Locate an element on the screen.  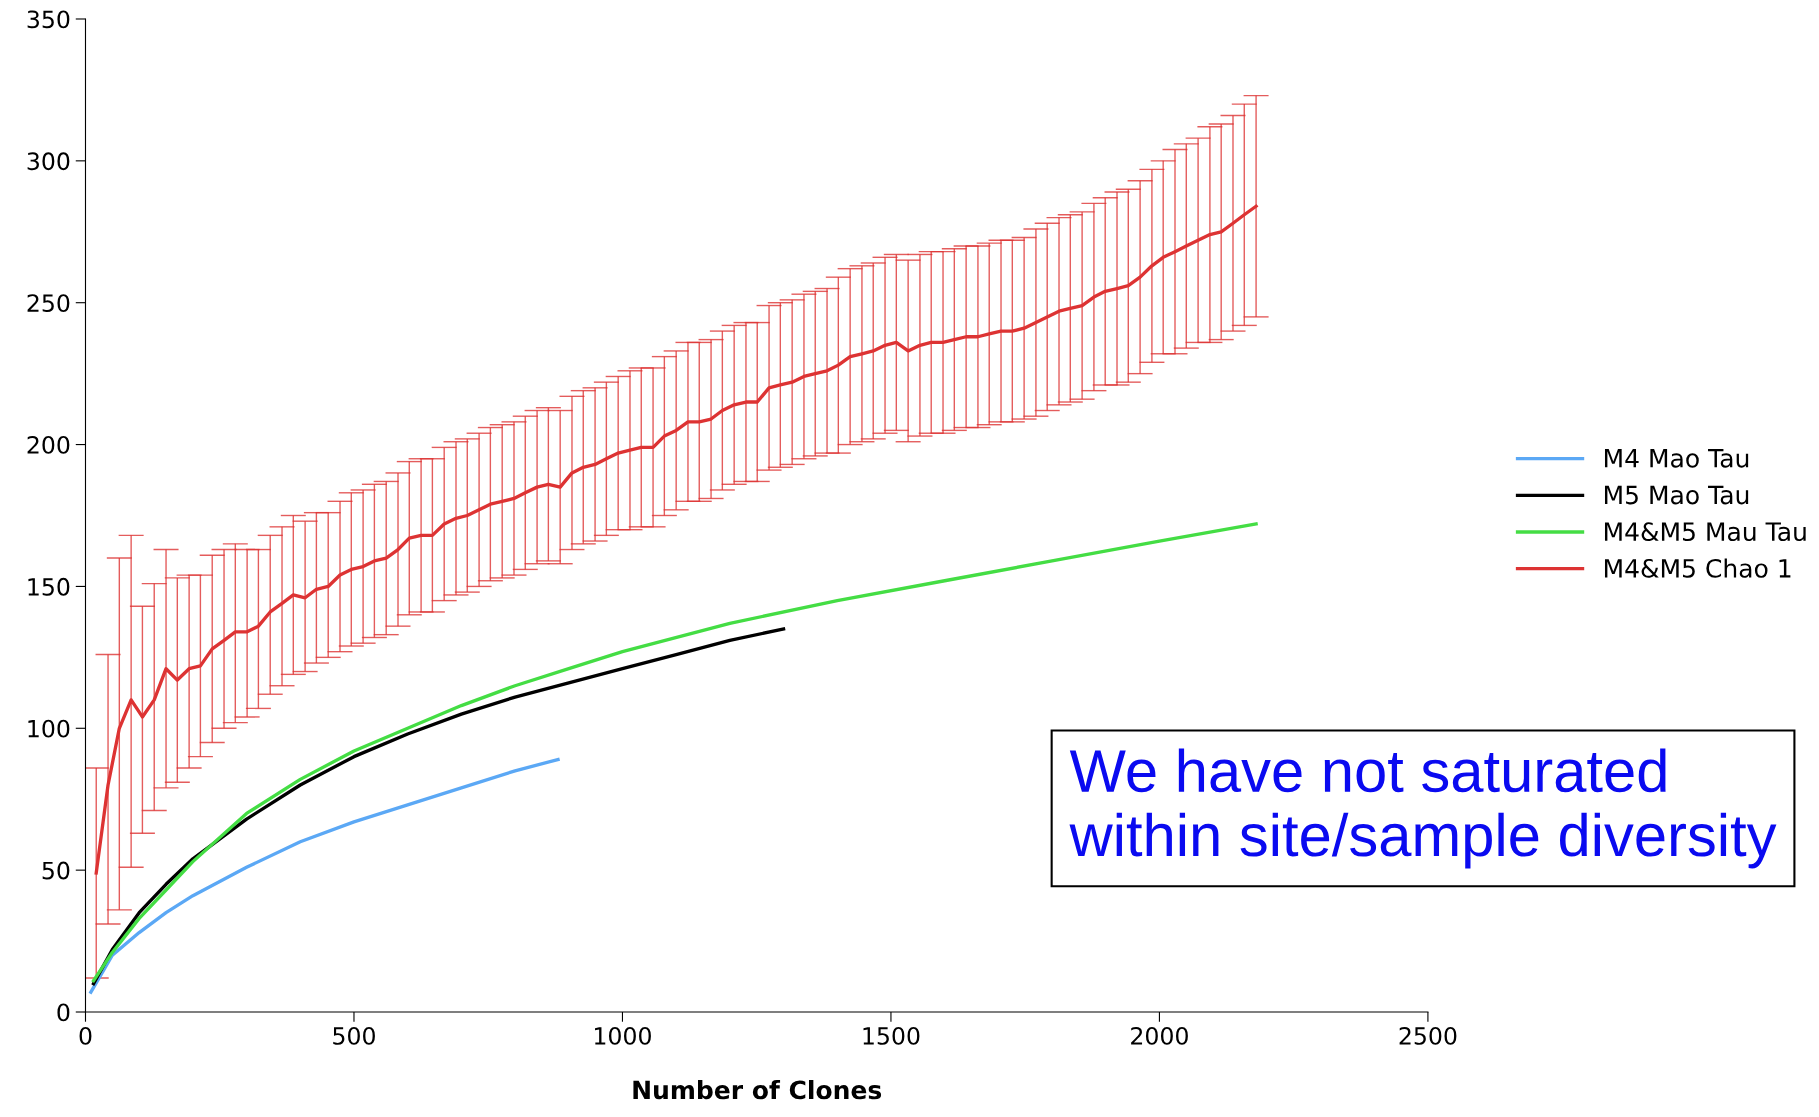
legend-label: M4 Mao Tau is located at coordinates (1676, 458).